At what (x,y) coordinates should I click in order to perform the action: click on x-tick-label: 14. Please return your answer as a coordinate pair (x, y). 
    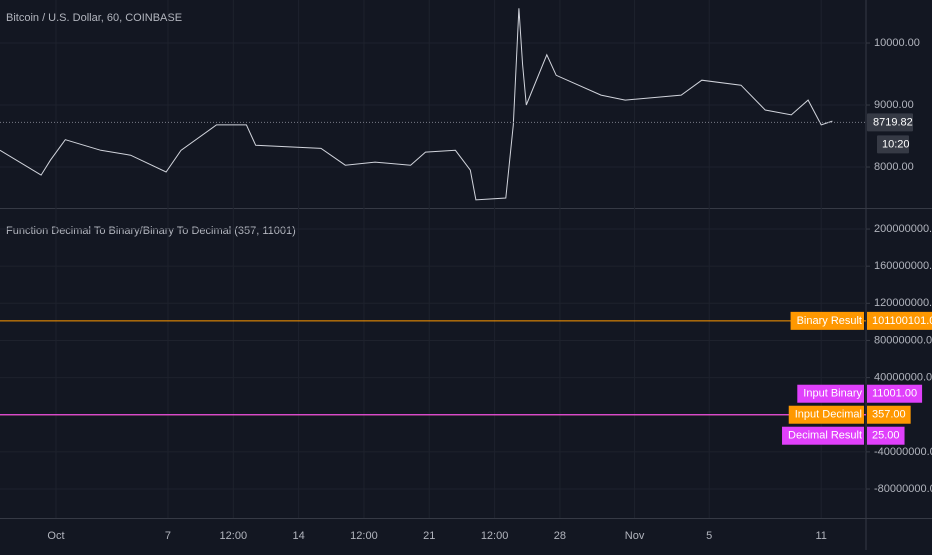
    Looking at the image, I should click on (298, 536).